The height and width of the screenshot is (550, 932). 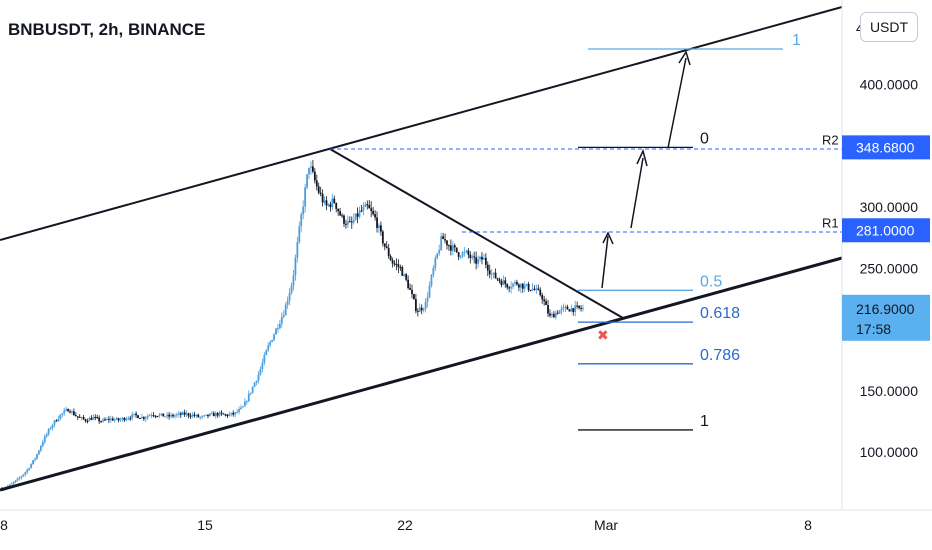 What do you see at coordinates (873, 329) in the screenshot?
I see `countdown-label: 17:58` at bounding box center [873, 329].